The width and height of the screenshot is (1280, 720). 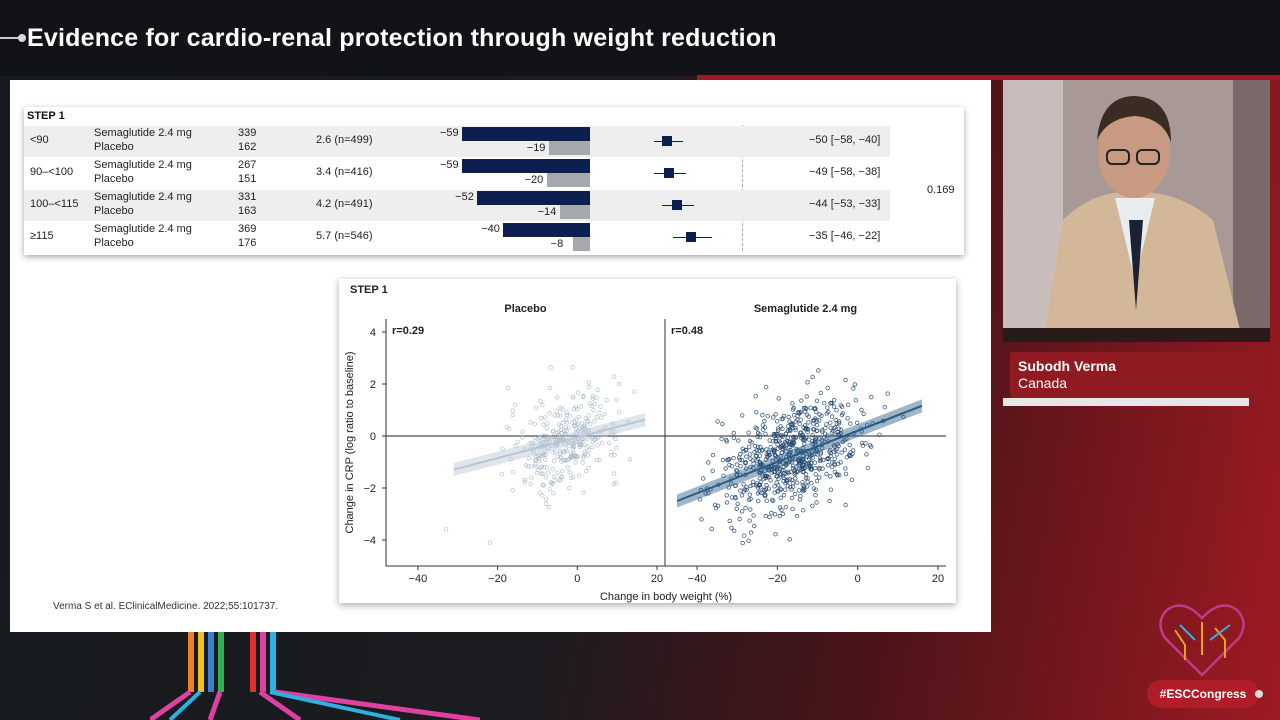 I want to click on baseline-value: 2.6 (n=499), so click(x=344, y=140).